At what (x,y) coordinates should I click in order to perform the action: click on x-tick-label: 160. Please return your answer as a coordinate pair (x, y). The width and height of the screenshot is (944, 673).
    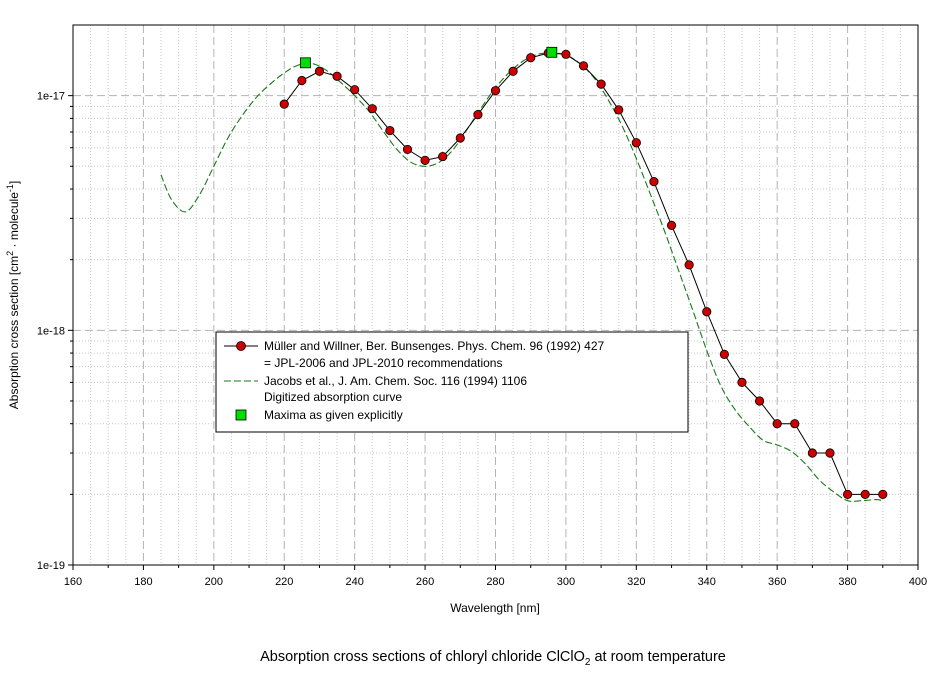
    Looking at the image, I should click on (73, 582).